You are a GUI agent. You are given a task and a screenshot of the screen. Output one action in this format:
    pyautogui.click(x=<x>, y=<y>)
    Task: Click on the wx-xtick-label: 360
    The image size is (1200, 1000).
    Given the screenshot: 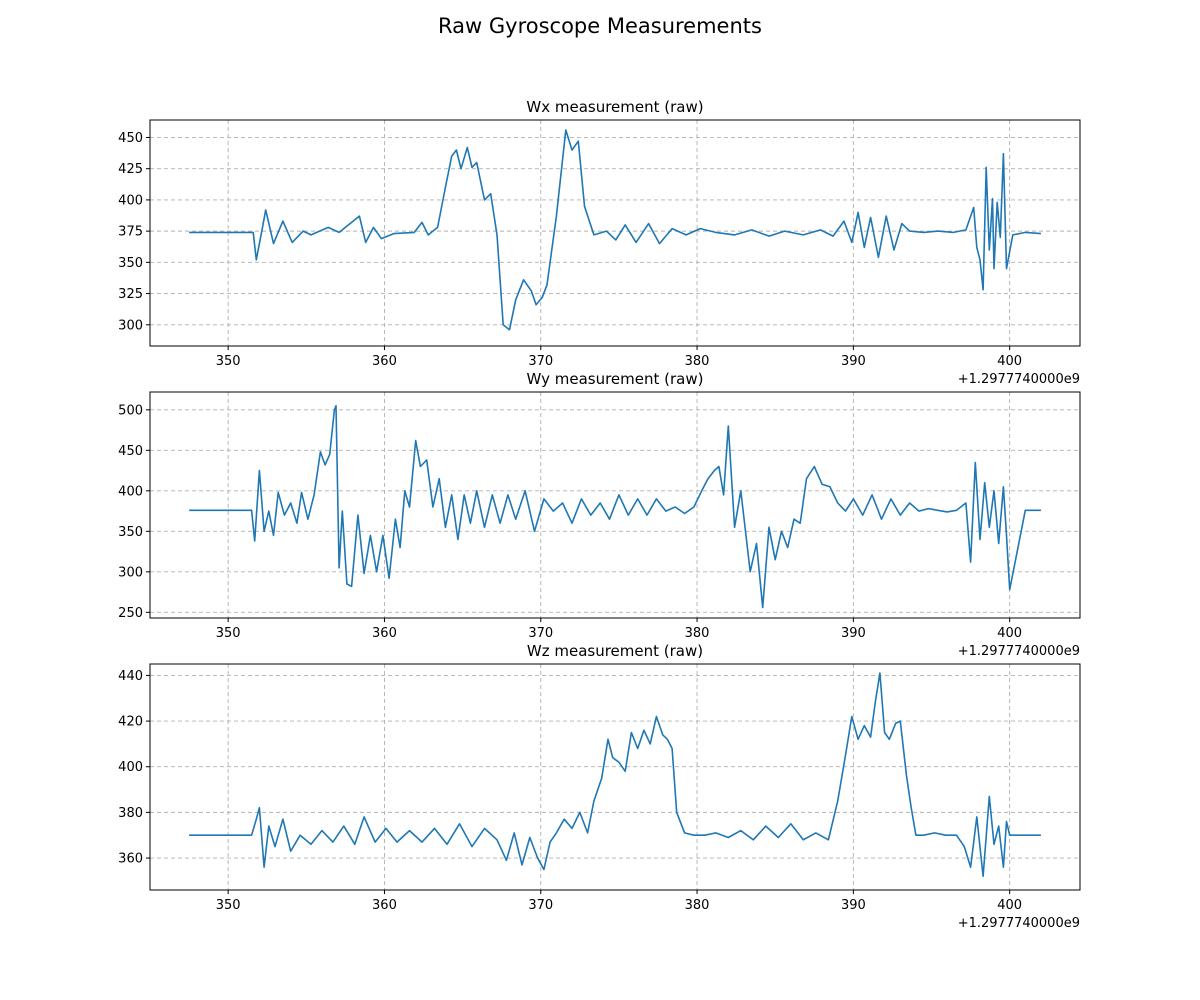 What is the action you would take?
    pyautogui.click(x=384, y=361)
    